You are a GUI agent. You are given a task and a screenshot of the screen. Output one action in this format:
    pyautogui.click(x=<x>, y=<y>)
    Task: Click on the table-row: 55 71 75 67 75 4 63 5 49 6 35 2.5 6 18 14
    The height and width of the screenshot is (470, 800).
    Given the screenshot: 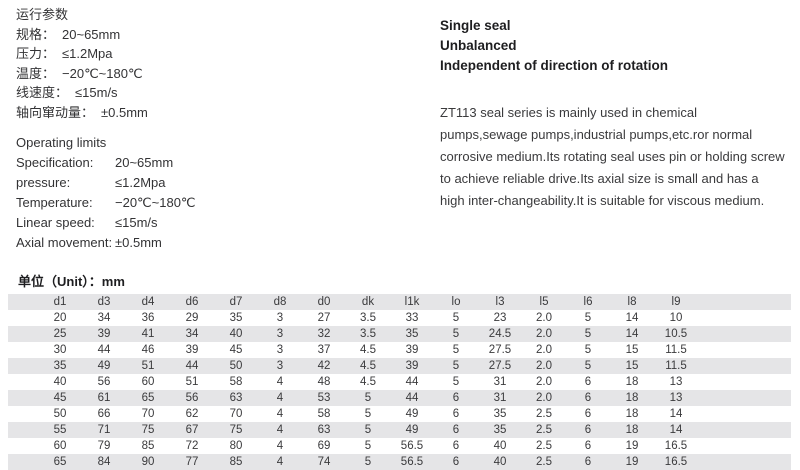 What is the action you would take?
    pyautogui.click(x=399, y=430)
    